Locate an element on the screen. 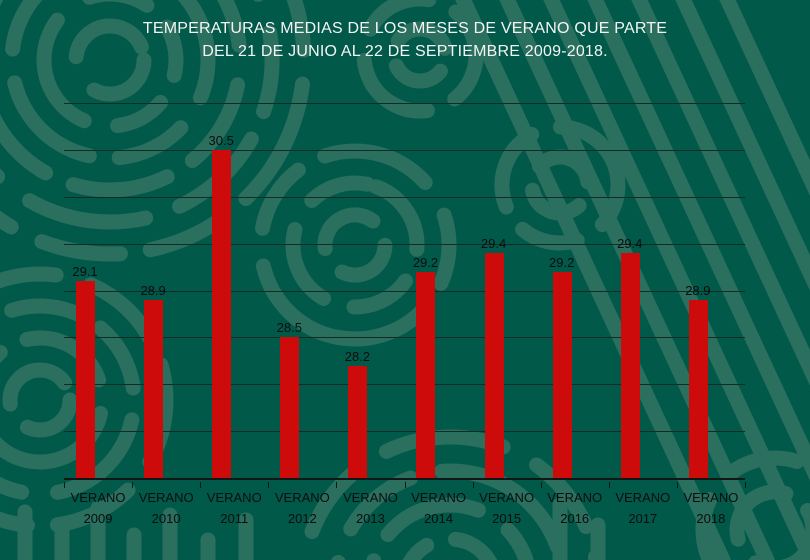 Image resolution: width=810 pixels, height=560 pixels. x-axis-label-line-2: 2017 is located at coordinates (643, 518).